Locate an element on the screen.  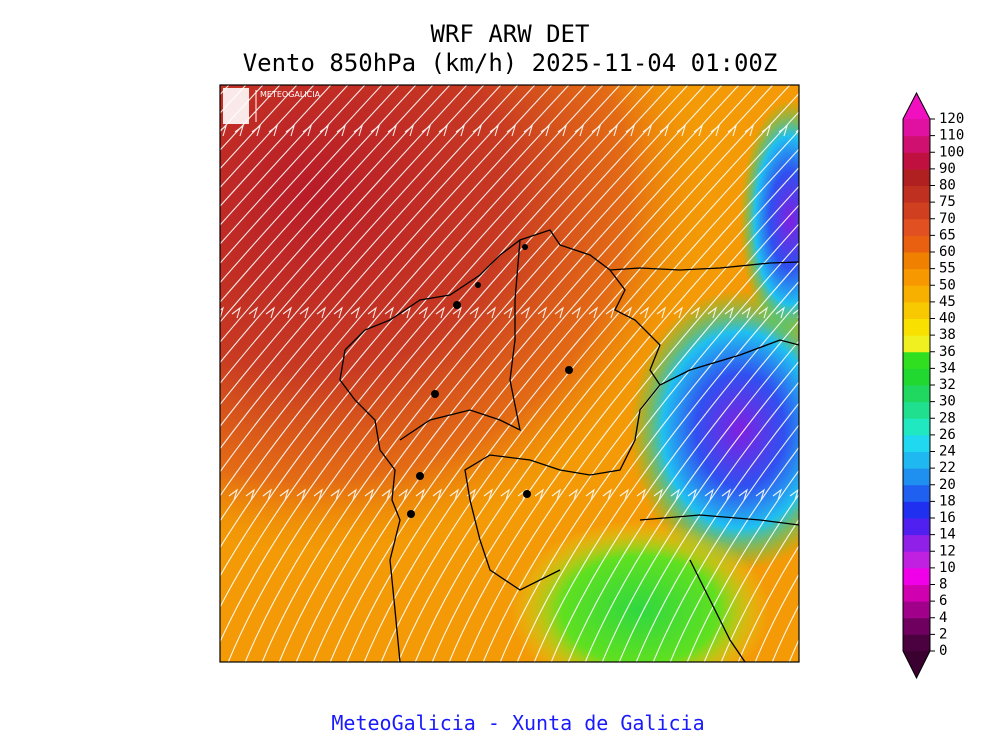
colorbar-tick-label: 26 is located at coordinates (947, 435).